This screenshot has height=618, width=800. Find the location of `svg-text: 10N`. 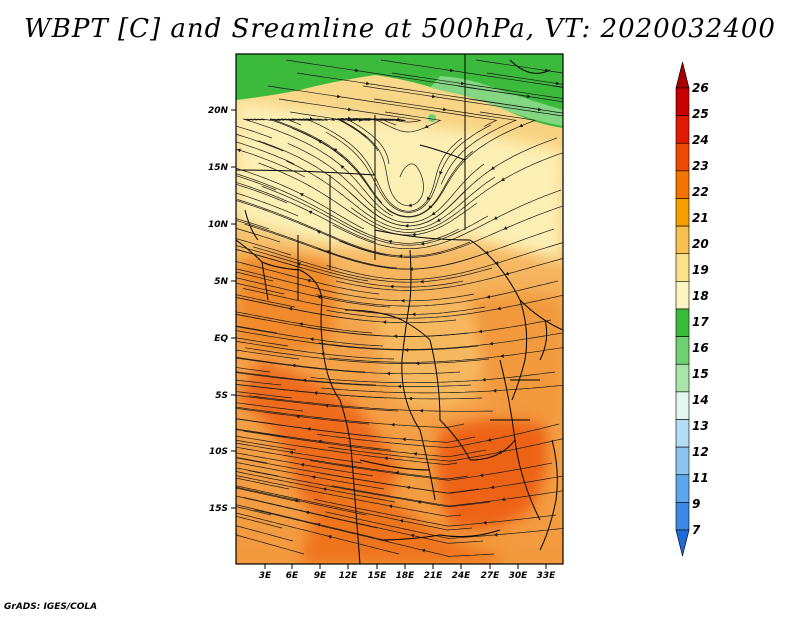

svg-text: 10N is located at coordinates (218, 225).